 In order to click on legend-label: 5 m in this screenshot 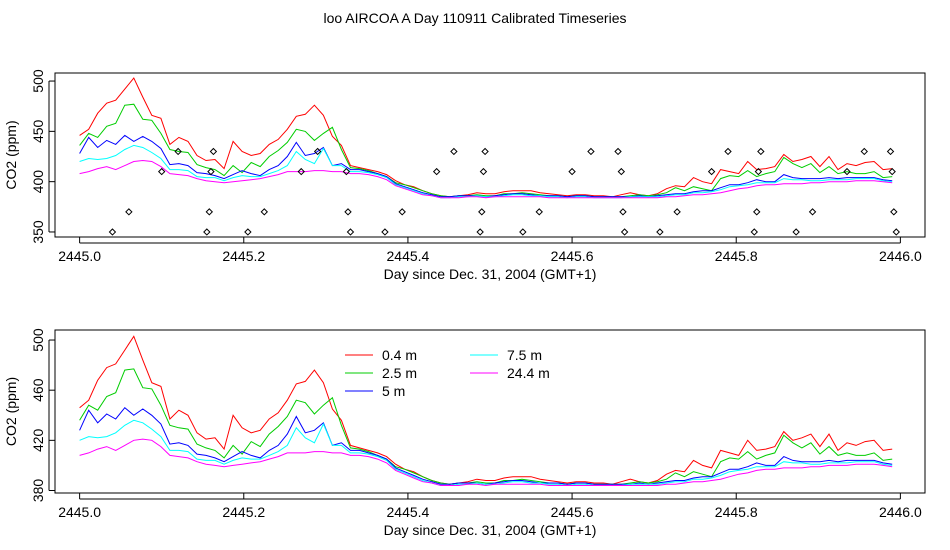, I will do `click(393, 391)`.